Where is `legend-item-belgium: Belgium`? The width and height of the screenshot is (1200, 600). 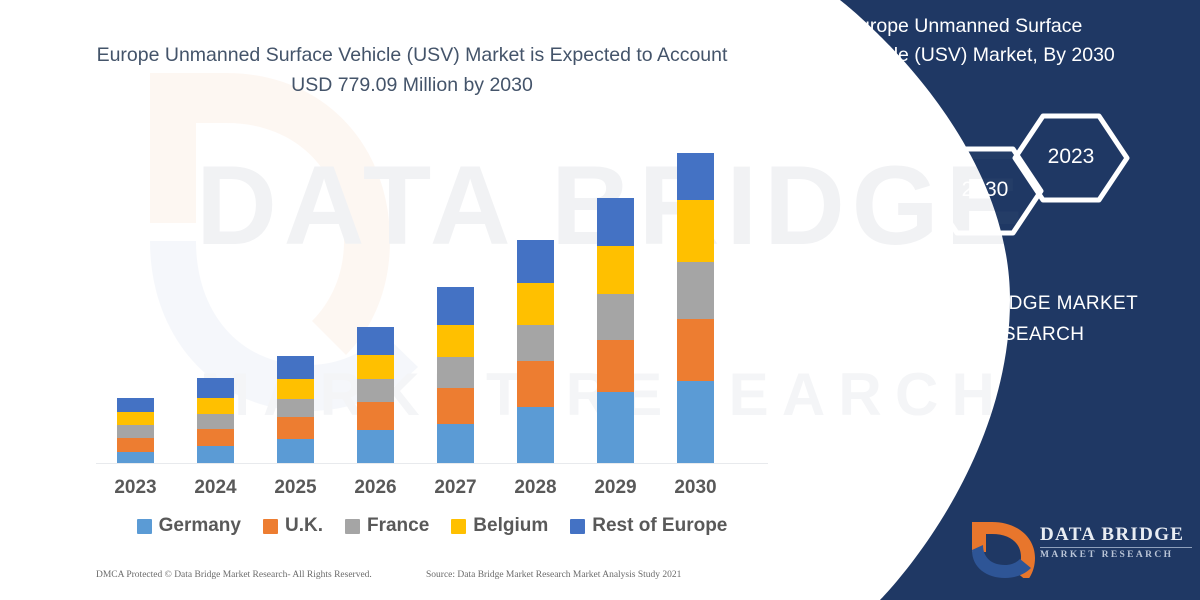
legend-item-belgium: Belgium is located at coordinates (499, 526).